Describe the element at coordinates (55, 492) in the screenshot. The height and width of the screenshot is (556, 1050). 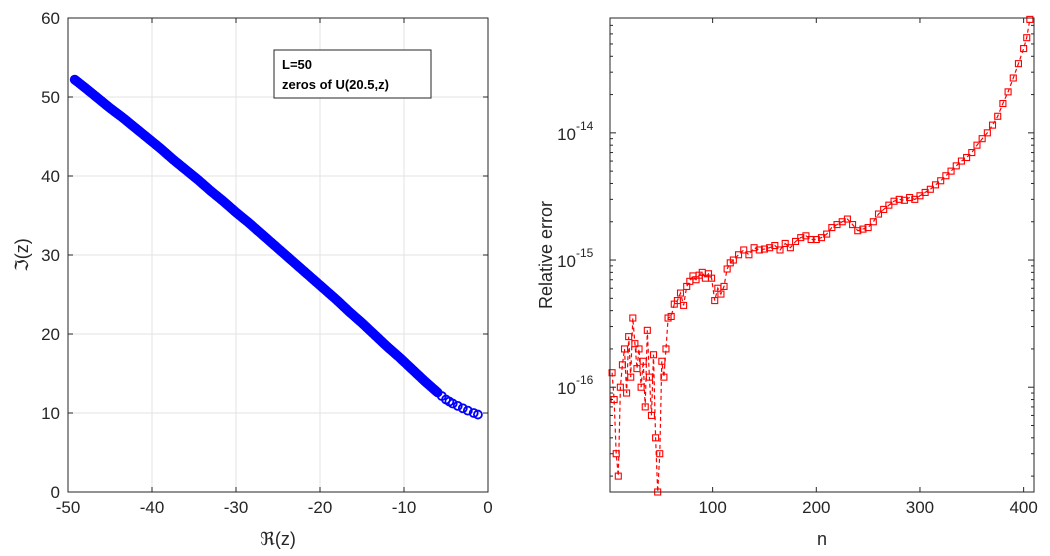
I see `left-ytick-label: 0` at that location.